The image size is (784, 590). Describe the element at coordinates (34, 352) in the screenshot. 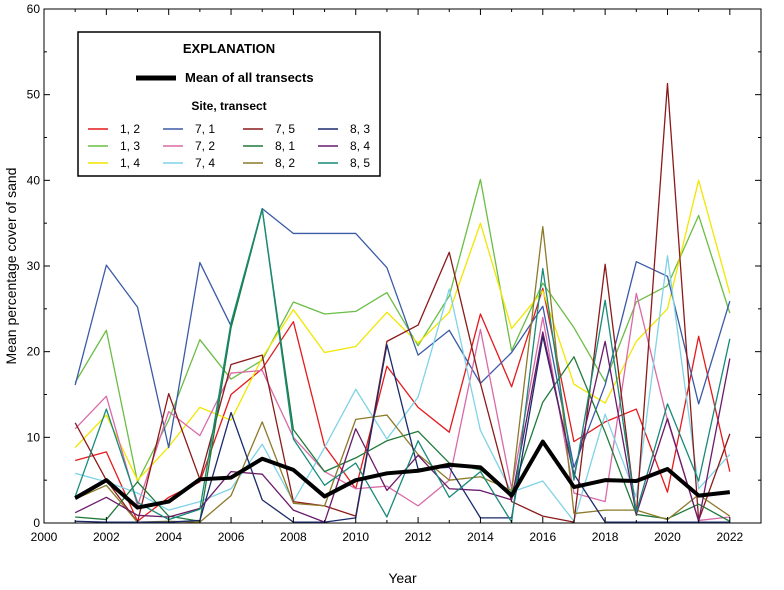

I see `y-tick-label: 20` at that location.